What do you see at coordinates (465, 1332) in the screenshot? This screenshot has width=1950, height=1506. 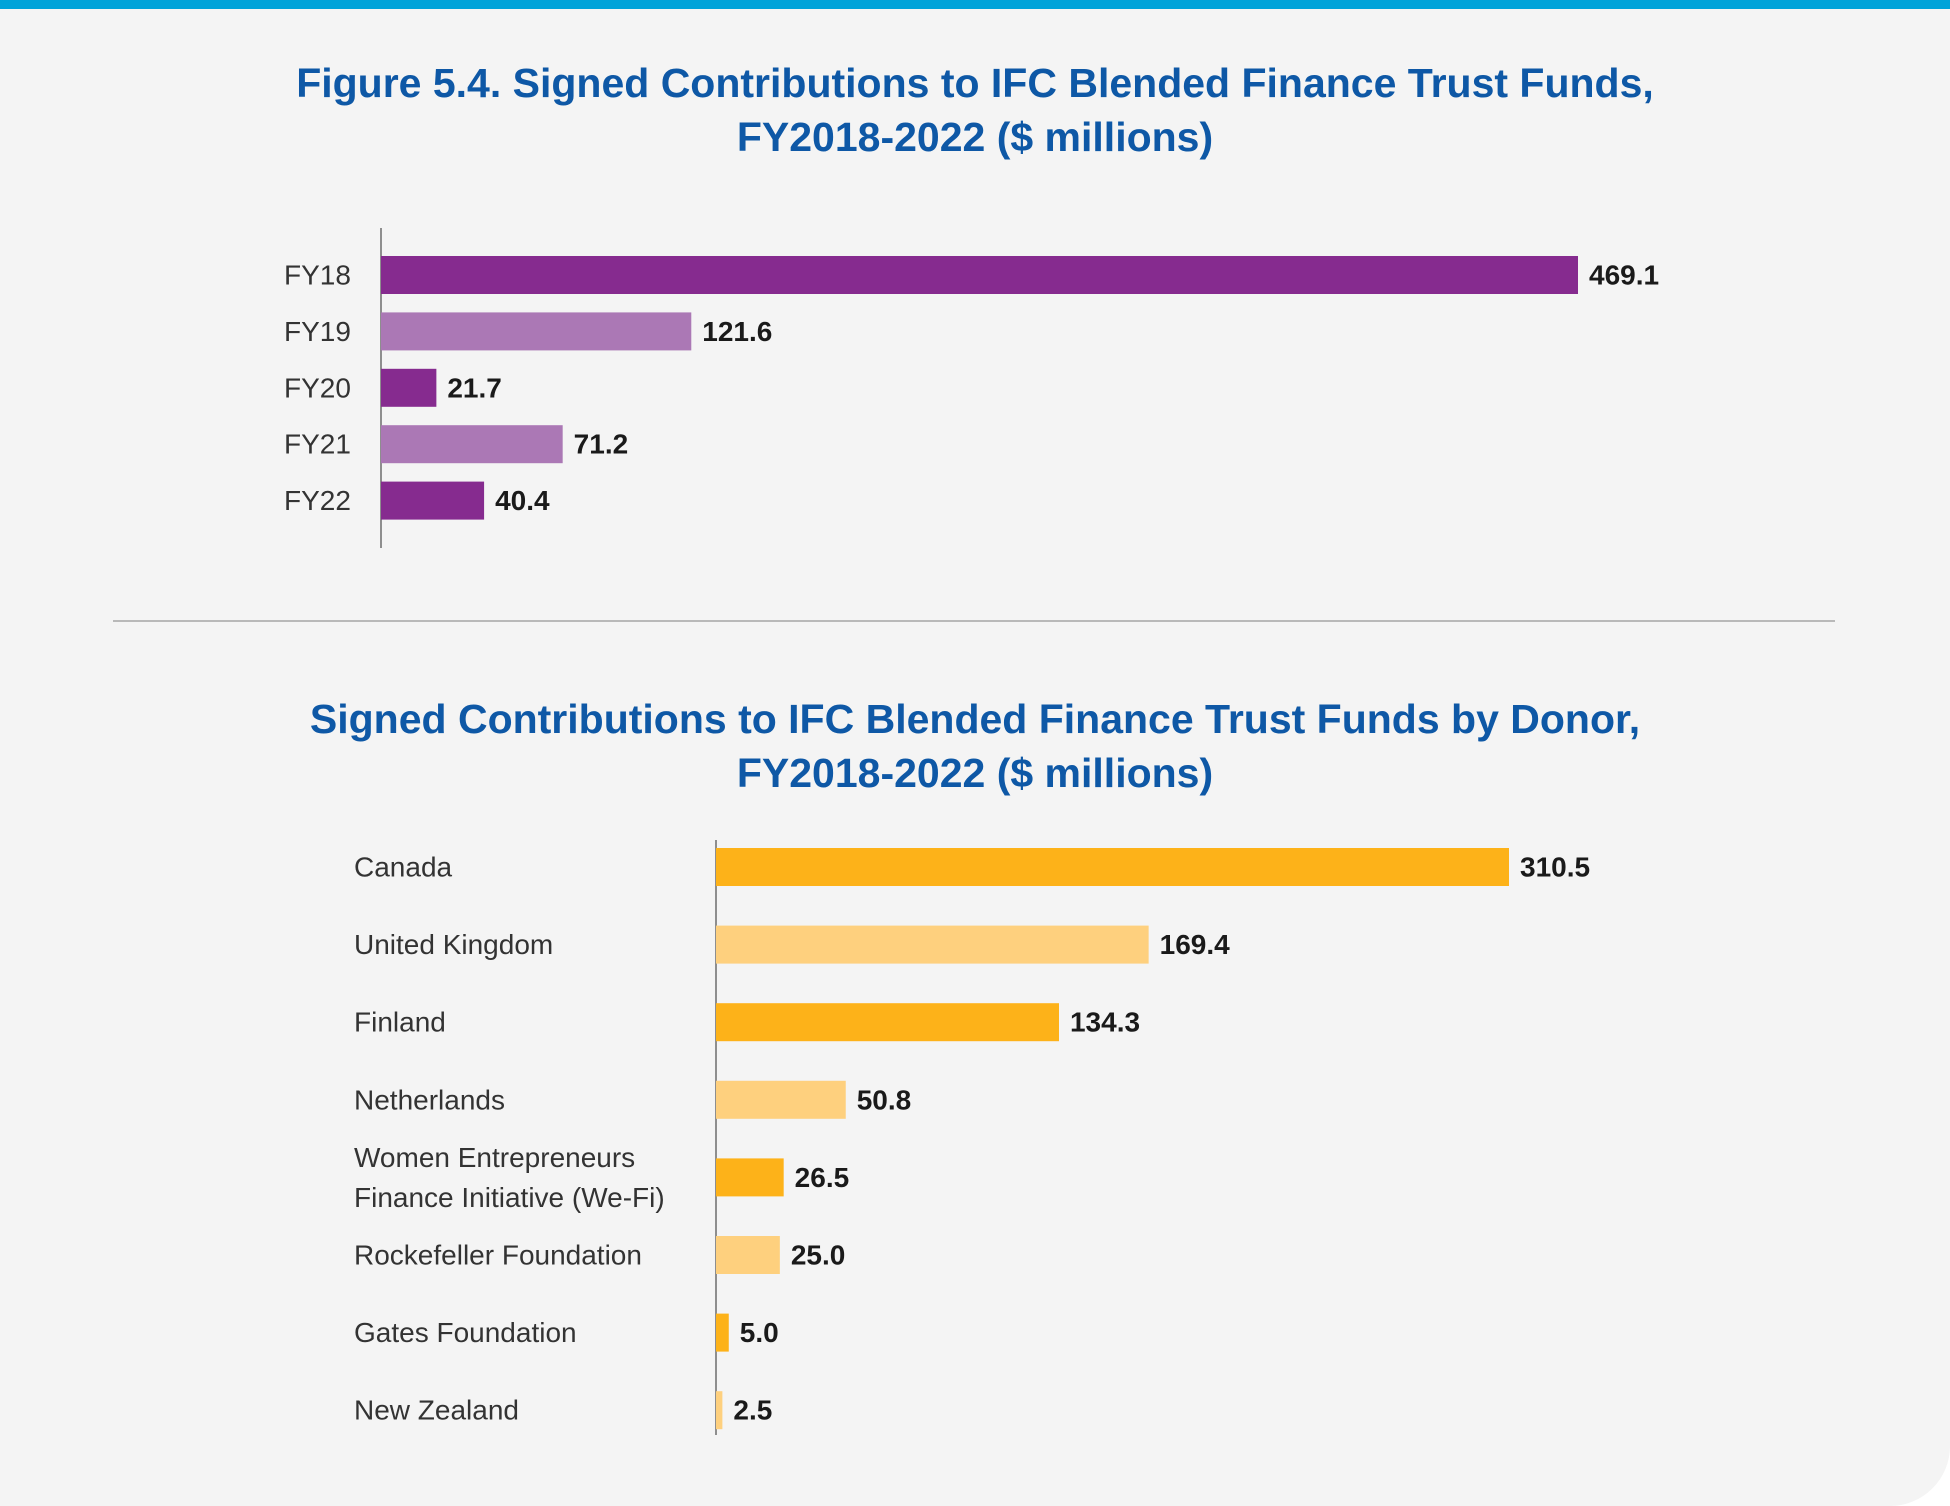 I see `chart-2-category-label: Gates Foundation` at bounding box center [465, 1332].